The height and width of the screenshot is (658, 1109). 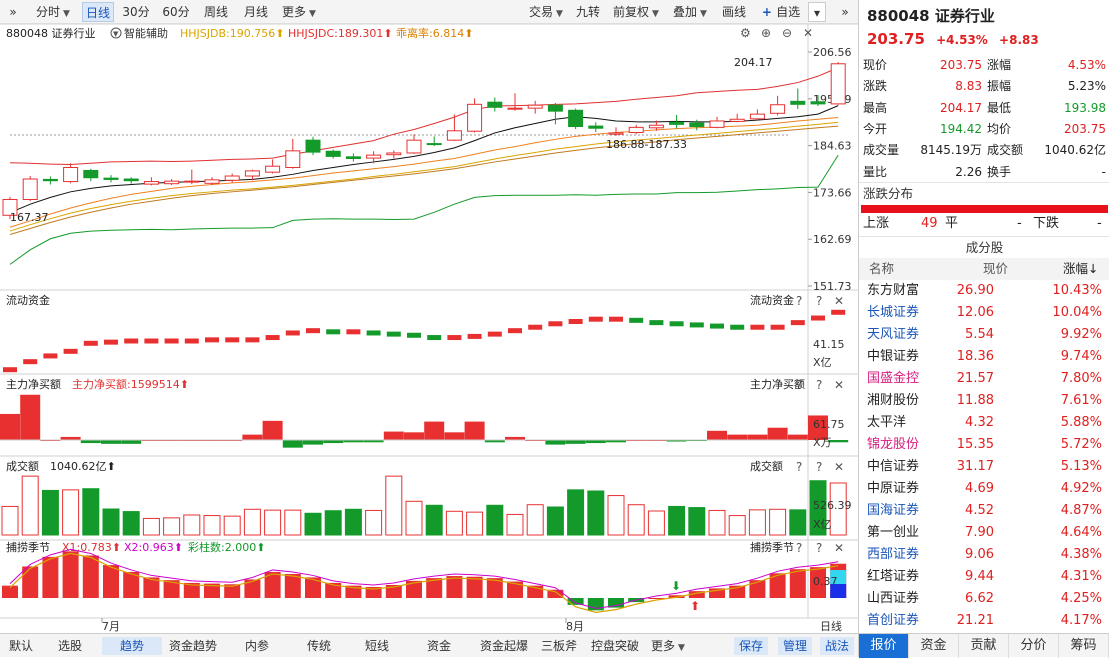 I want to click on period-tab-3: 60分, so click(x=176, y=12).